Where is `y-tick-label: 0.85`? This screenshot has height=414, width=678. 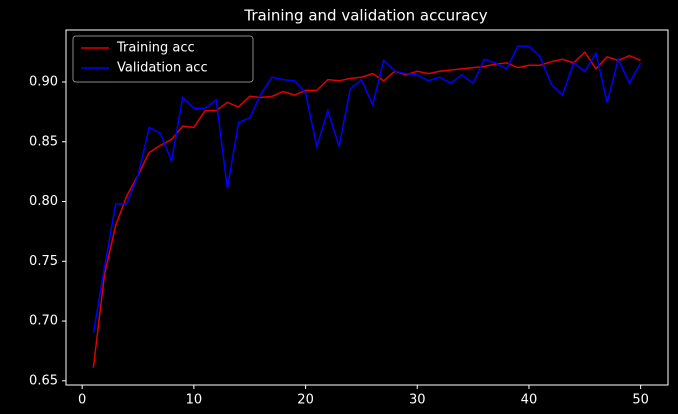
y-tick-label: 0.85 is located at coordinates (43, 141).